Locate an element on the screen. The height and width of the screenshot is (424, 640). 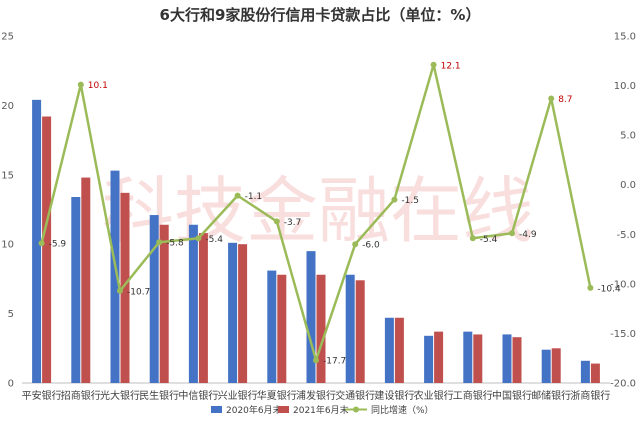
growth-data-label: 8.7 is located at coordinates (565, 100).